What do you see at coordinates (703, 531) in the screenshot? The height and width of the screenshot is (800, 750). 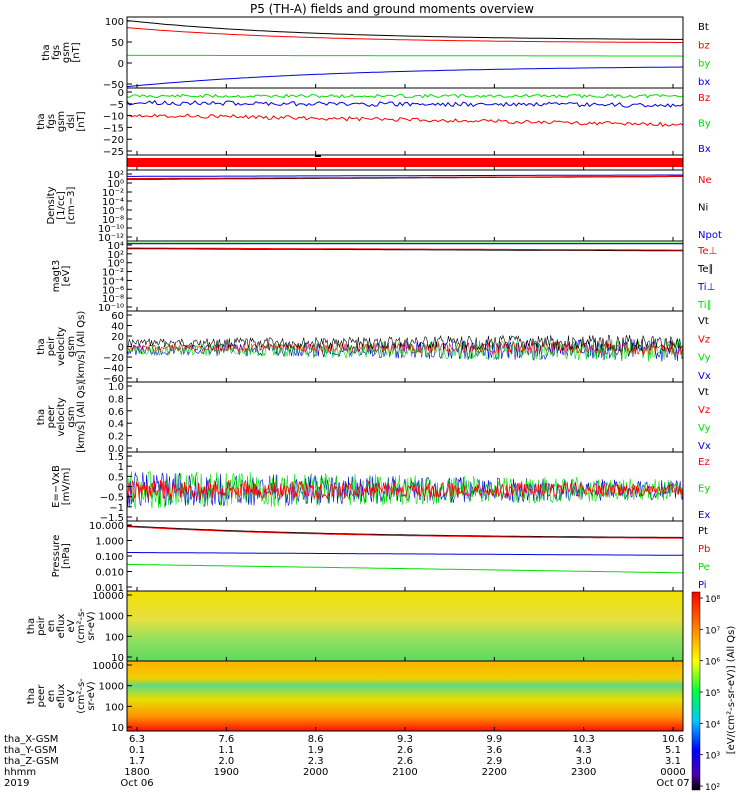 I see `legend-entry: Pt` at bounding box center [703, 531].